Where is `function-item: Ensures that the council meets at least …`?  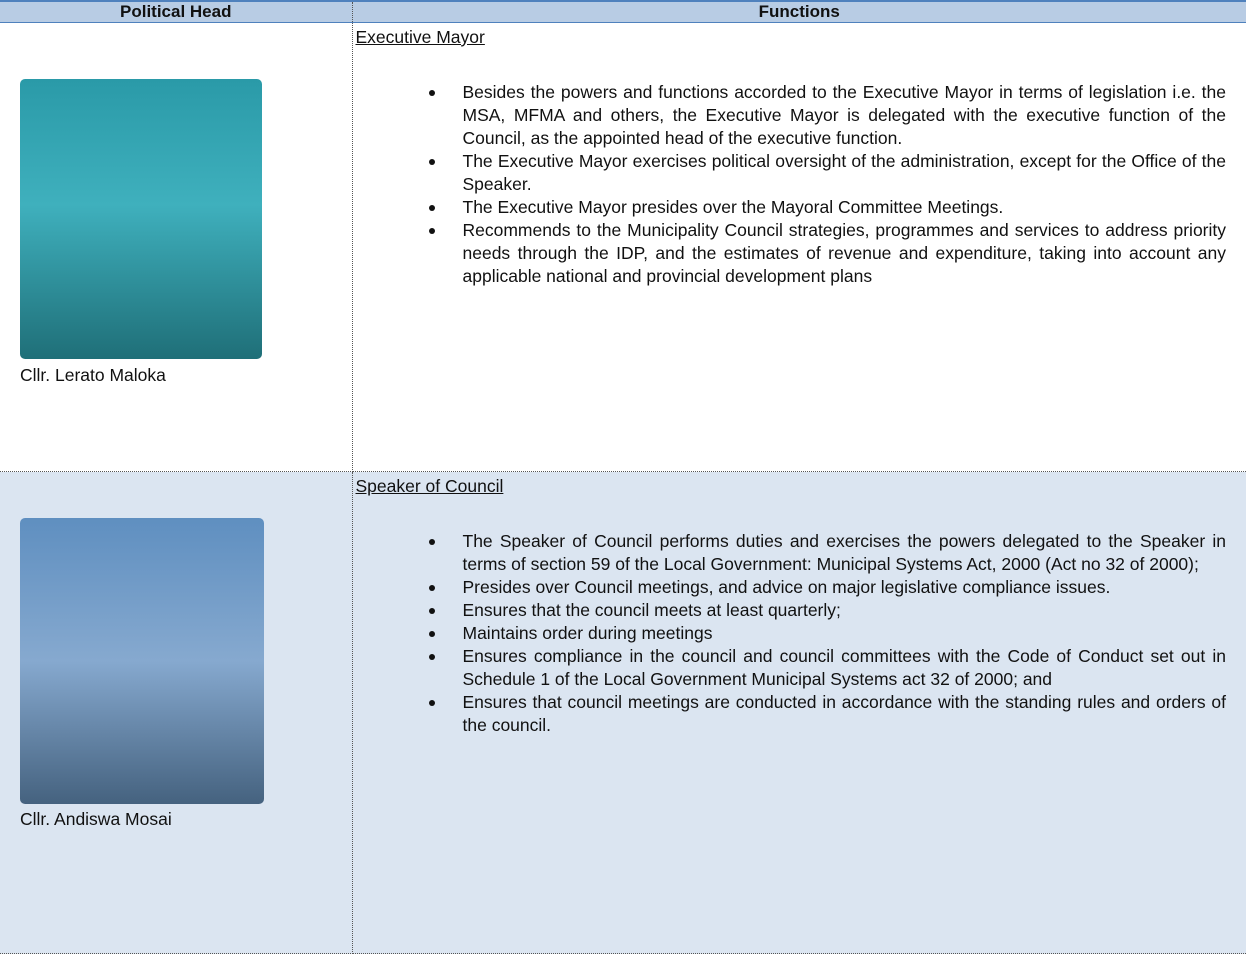
function-item: Ensures that the council meets at least … is located at coordinates (845, 610).